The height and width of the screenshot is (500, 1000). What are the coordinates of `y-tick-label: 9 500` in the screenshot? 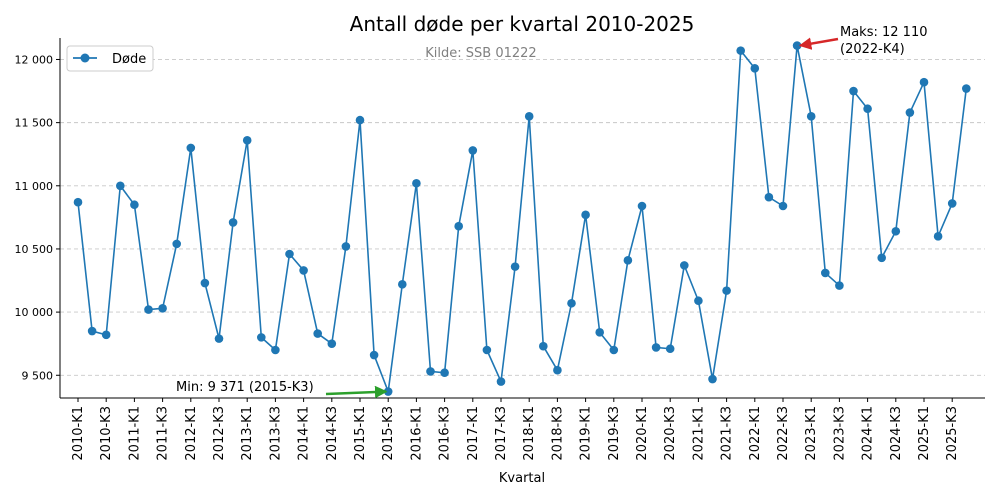 It's located at (38, 375).